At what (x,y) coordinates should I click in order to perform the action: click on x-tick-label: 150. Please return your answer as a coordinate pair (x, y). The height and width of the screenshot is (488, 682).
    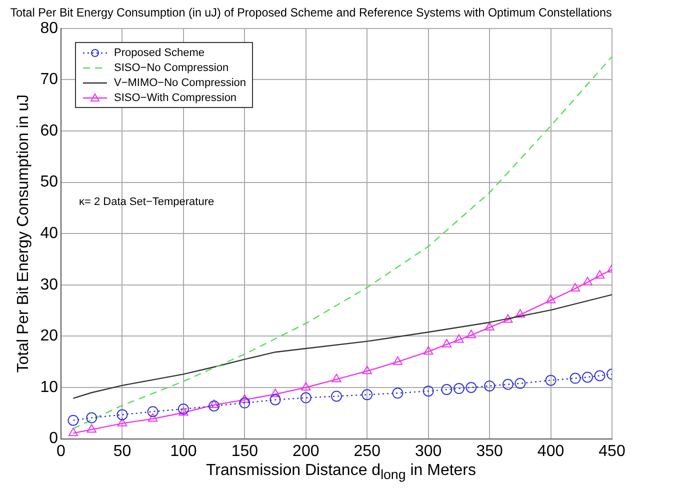
    Looking at the image, I should click on (244, 451).